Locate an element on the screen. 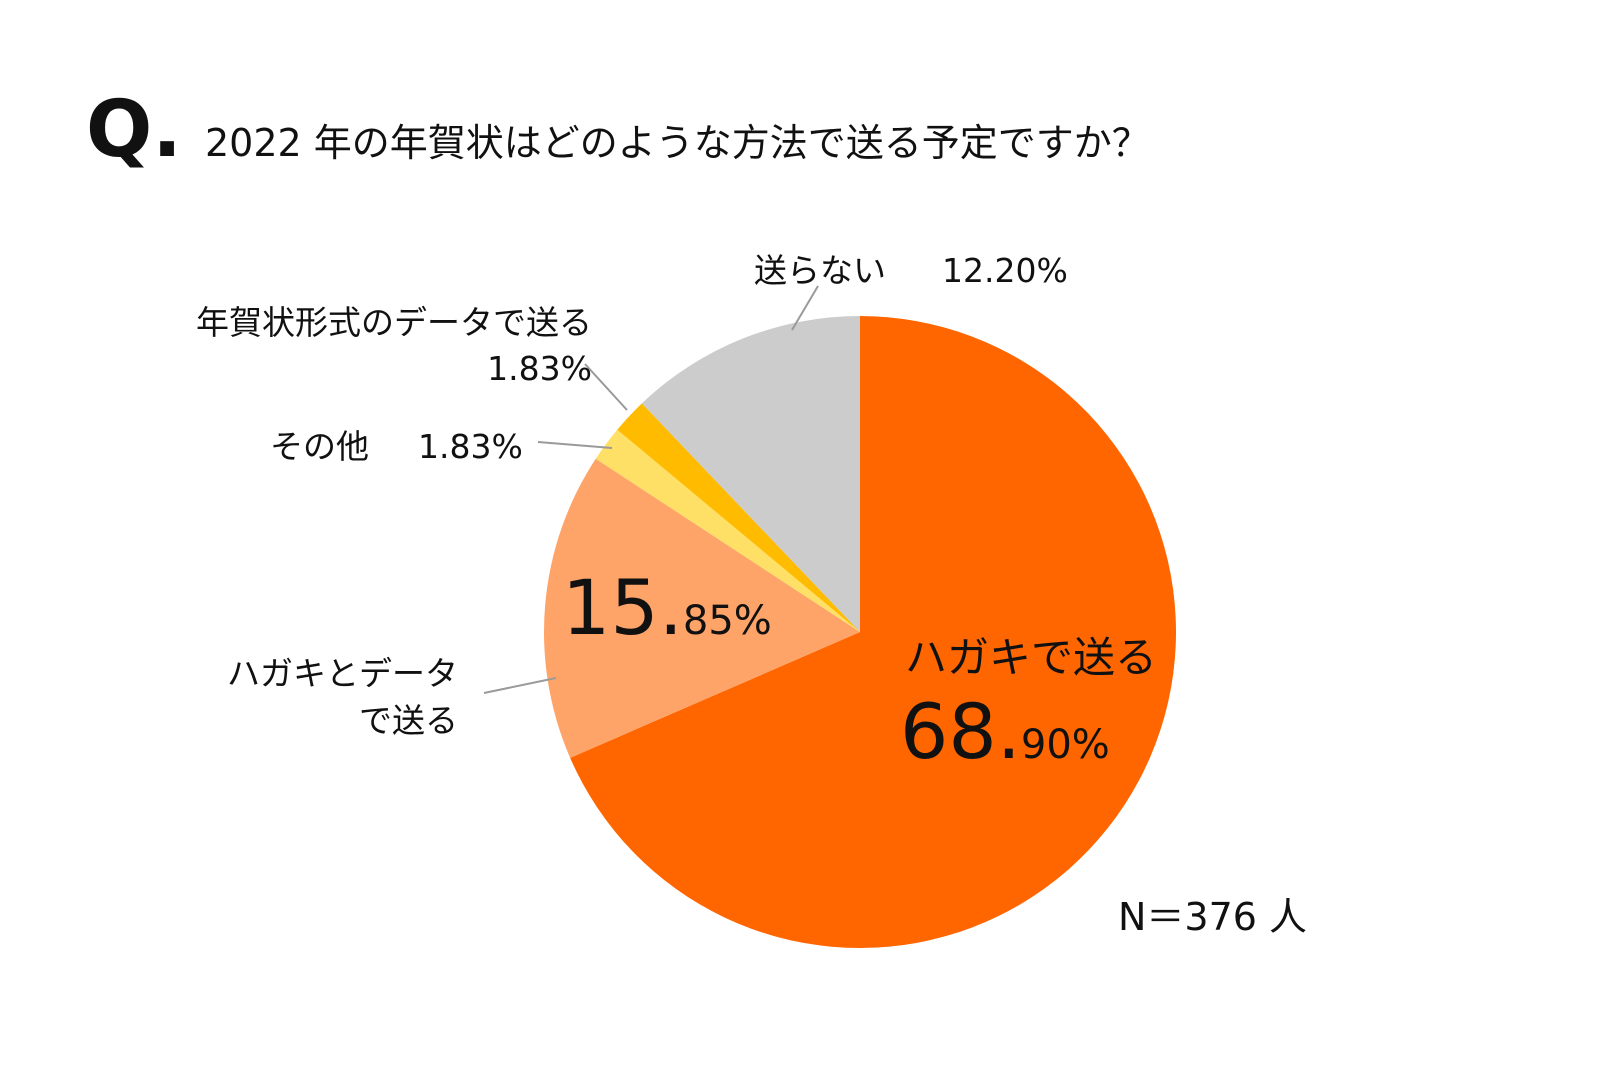  sample-size: N＝376 人 is located at coordinates (1212, 917).